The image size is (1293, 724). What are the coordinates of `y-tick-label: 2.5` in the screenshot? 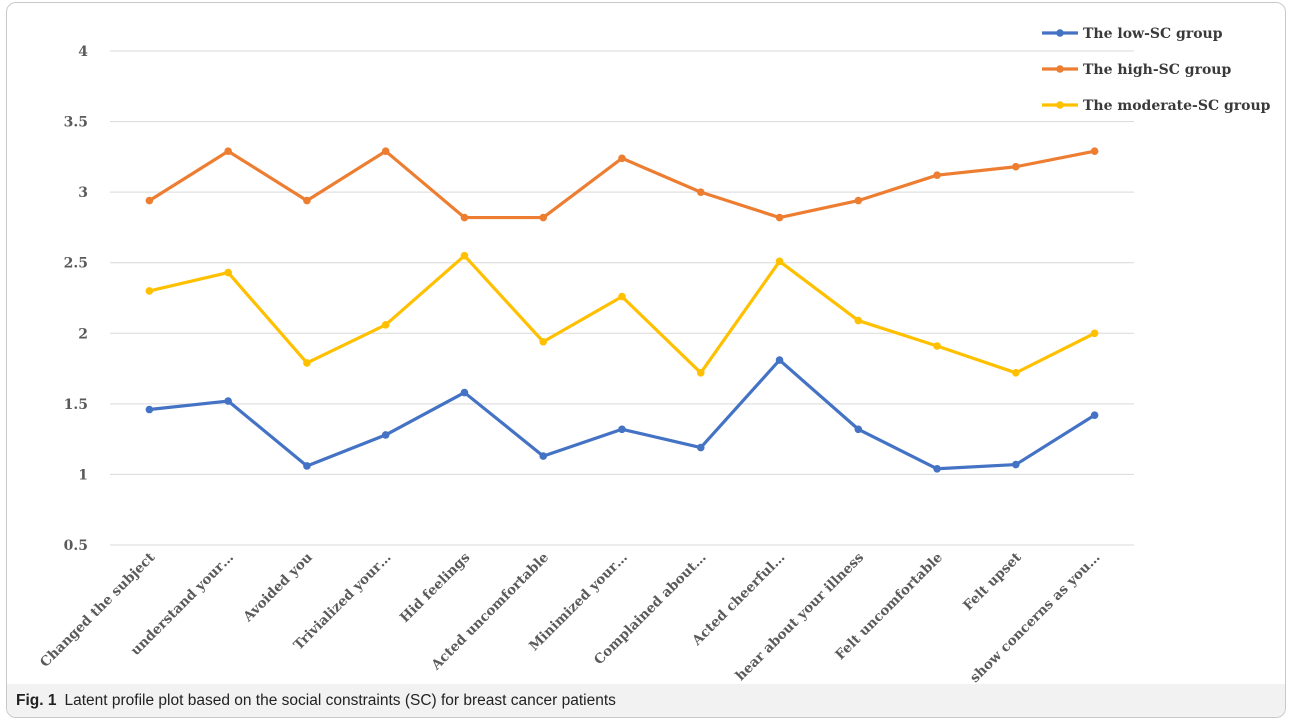 It's located at (76, 264).